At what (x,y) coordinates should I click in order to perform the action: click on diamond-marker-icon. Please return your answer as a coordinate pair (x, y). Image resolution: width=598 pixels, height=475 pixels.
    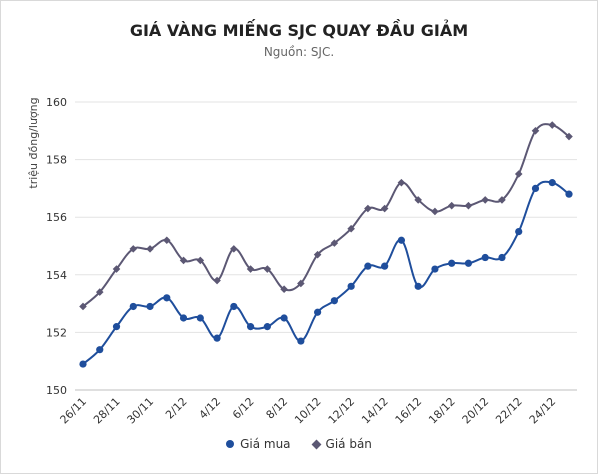
    Looking at the image, I should click on (316, 444).